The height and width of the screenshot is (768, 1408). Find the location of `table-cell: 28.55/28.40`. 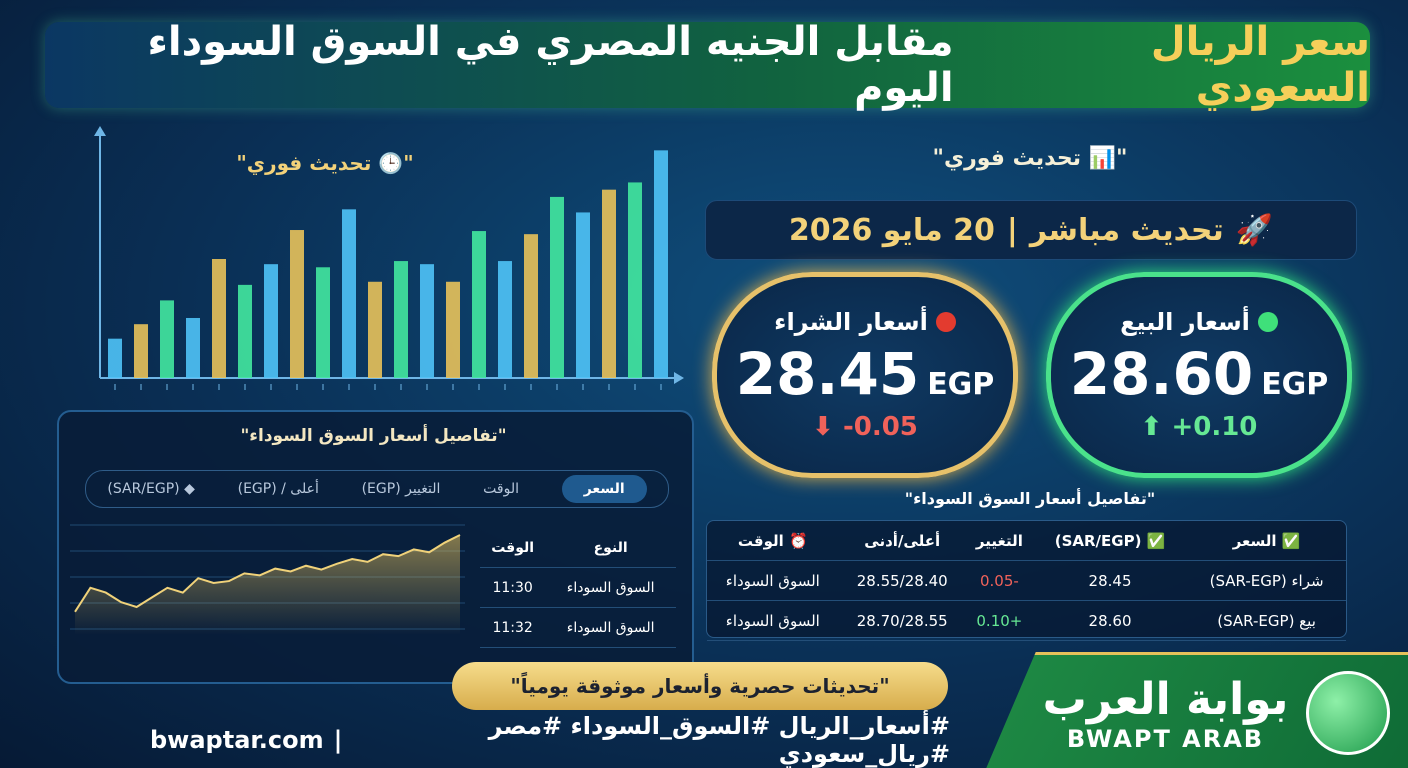

table-cell: 28.55/28.40 is located at coordinates (902, 580).